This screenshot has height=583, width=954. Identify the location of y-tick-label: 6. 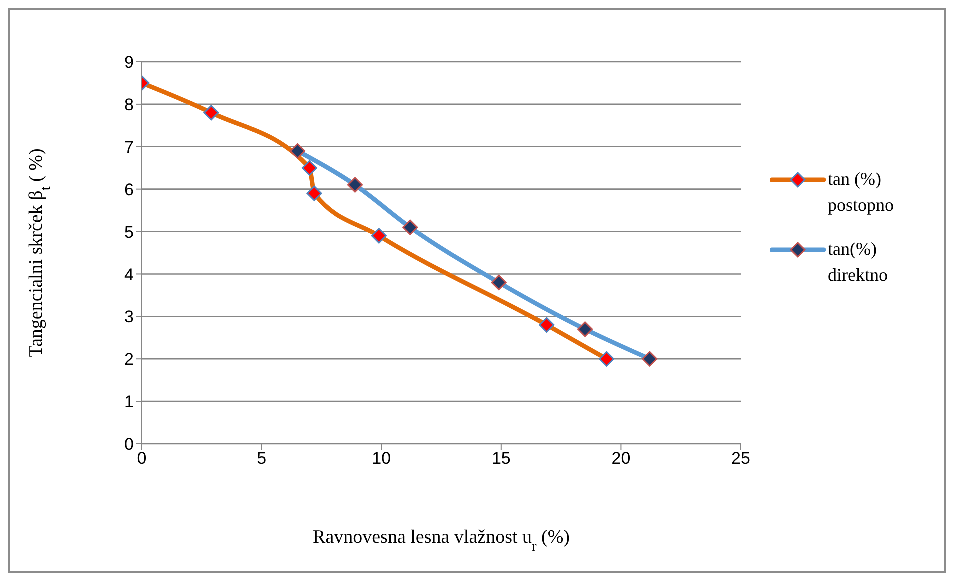
(129, 190).